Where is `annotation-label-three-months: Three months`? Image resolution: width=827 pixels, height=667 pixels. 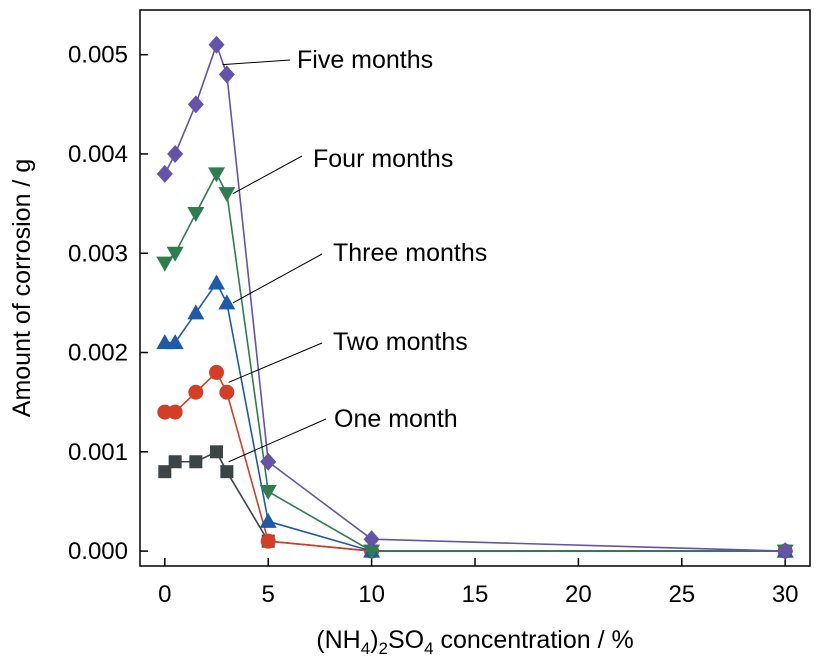
annotation-label-three-months: Three months is located at coordinates (410, 253).